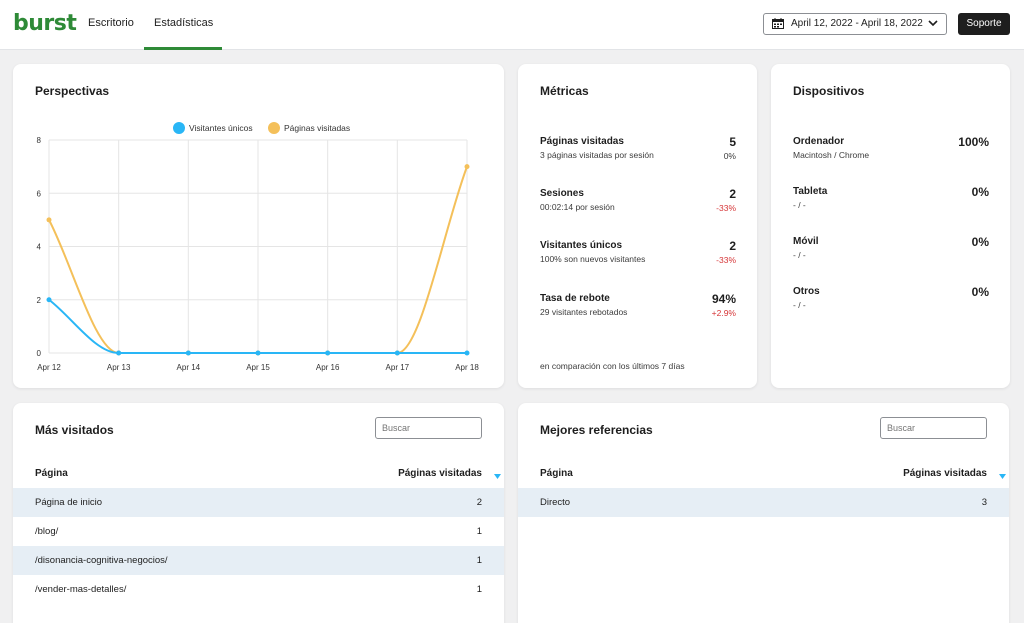 This screenshot has height=623, width=1024. Describe the element at coordinates (189, 367) in the screenshot. I see `x-tick-label: Apr 14` at that location.